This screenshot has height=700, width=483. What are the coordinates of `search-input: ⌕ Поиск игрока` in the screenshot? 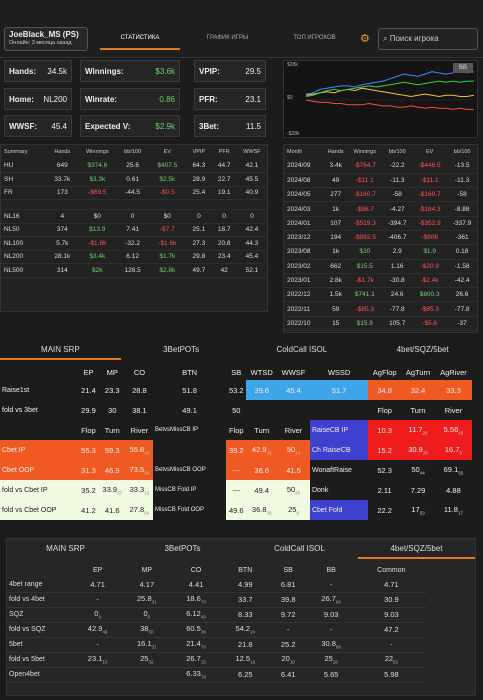 It's located at (428, 39).